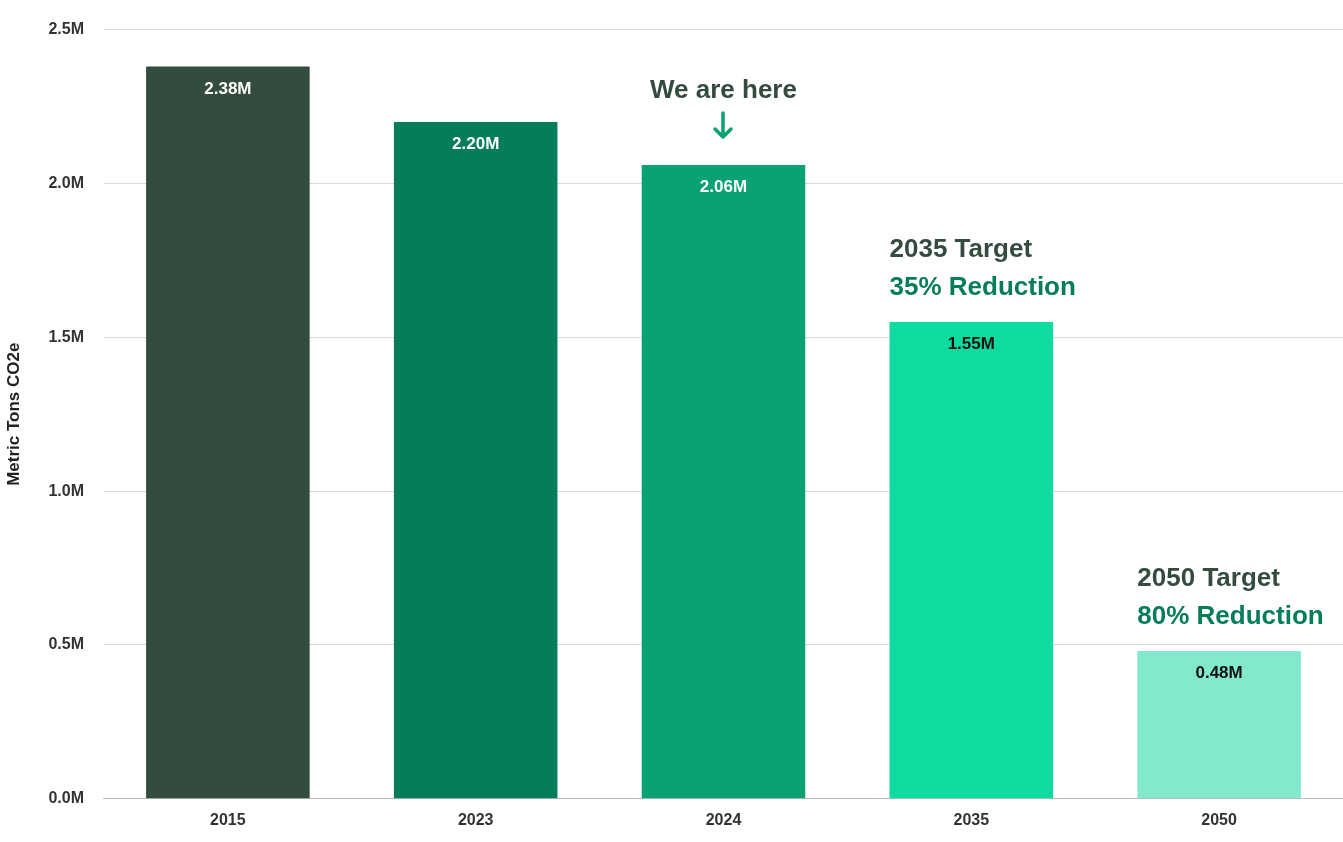  Describe the element at coordinates (66, 29) in the screenshot. I see `y-tick-label: 2.5M` at that location.